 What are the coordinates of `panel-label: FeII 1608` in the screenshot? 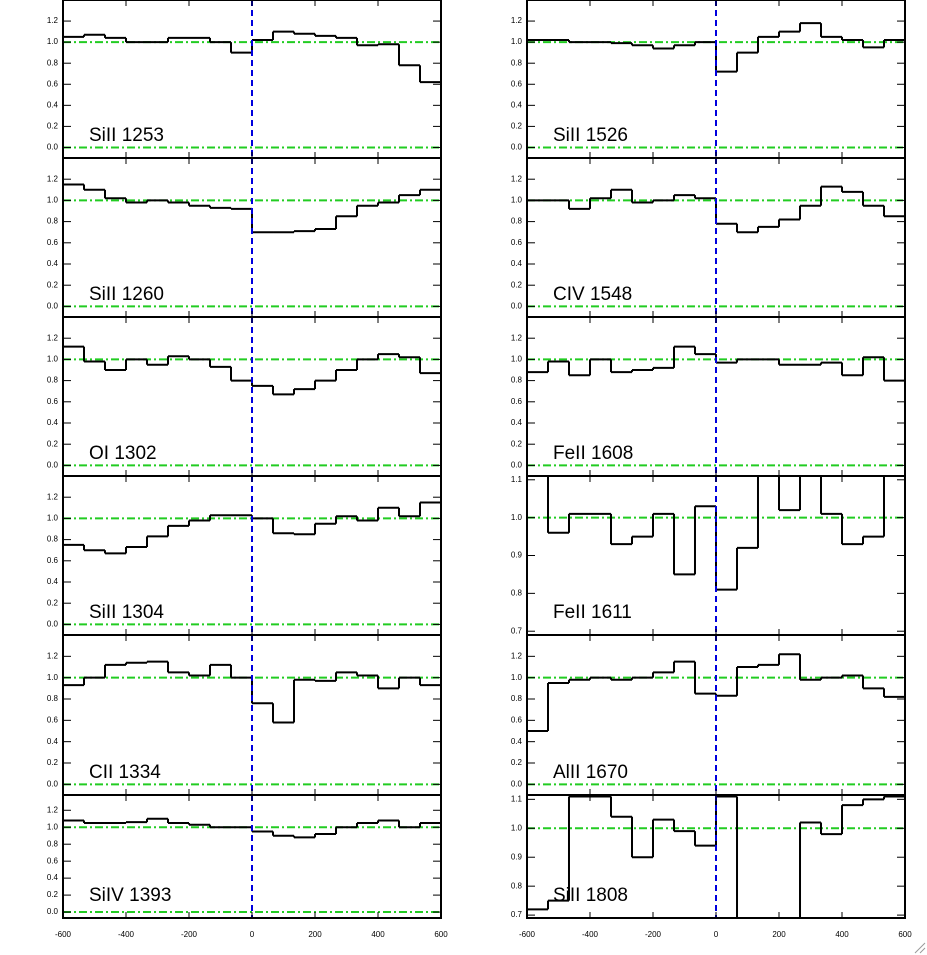 It's located at (593, 453).